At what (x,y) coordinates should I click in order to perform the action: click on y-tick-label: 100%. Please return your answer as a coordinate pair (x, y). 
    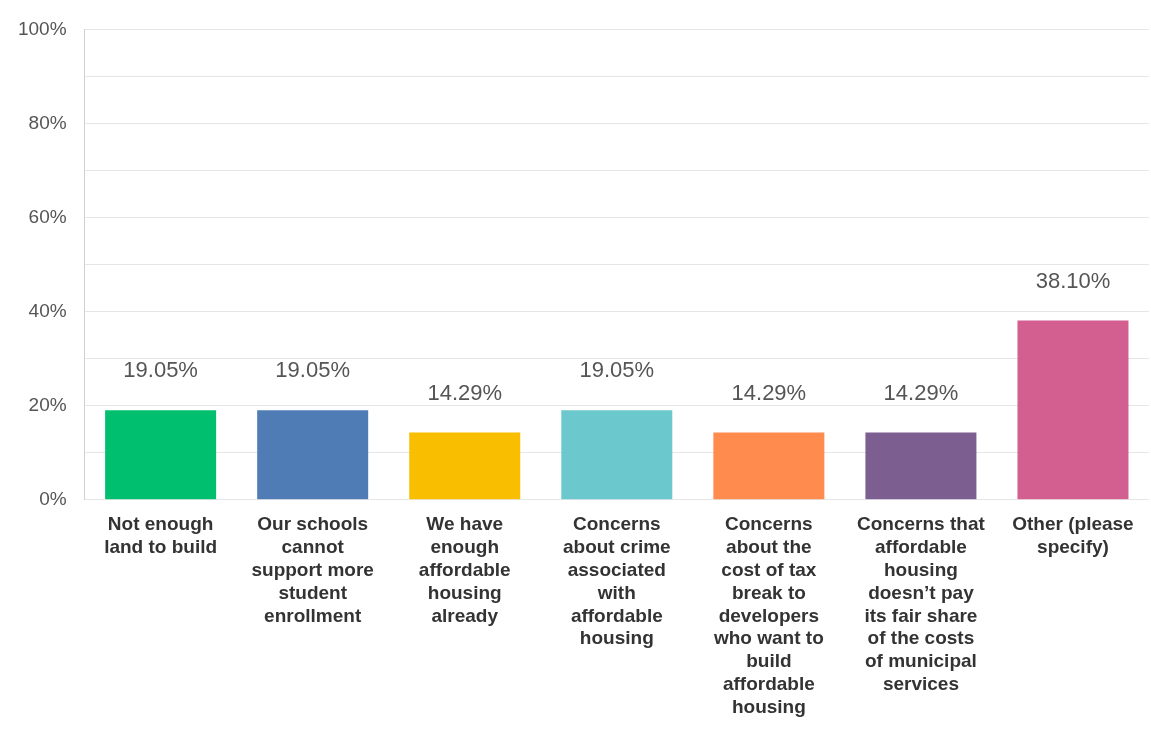
    Looking at the image, I should click on (42, 28).